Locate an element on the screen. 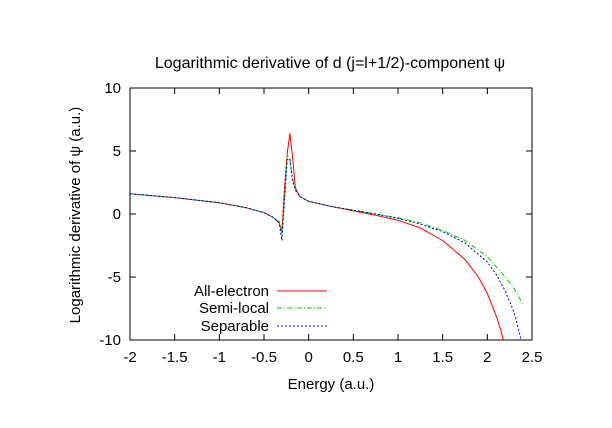 This screenshot has width=612, height=428. y-tick-label: 10 is located at coordinates (112, 88).